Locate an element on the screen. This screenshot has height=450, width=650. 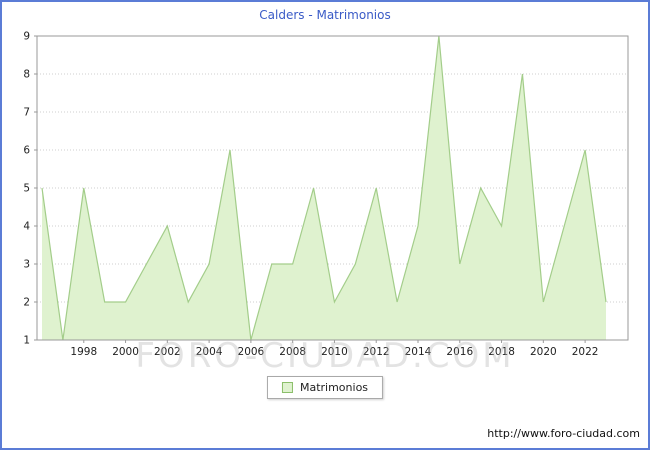
svg-text: 6 is located at coordinates (26, 151).